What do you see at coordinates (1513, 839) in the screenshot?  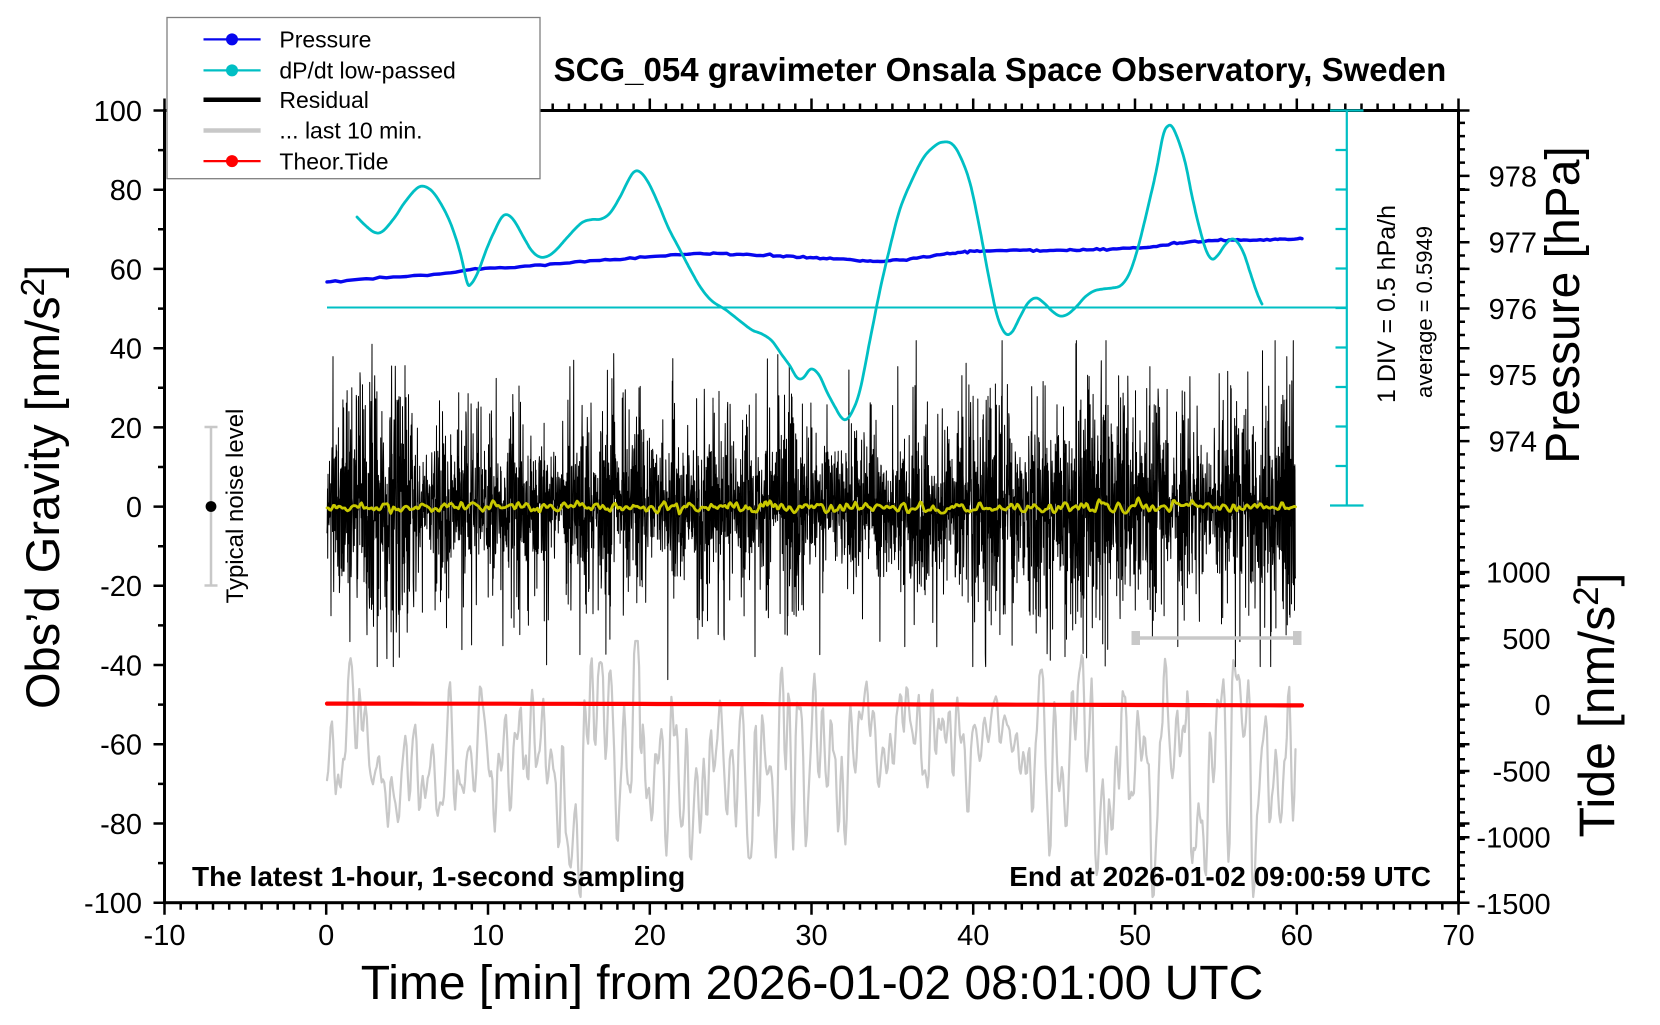 I see `svg-text: -1000` at bounding box center [1513, 839].